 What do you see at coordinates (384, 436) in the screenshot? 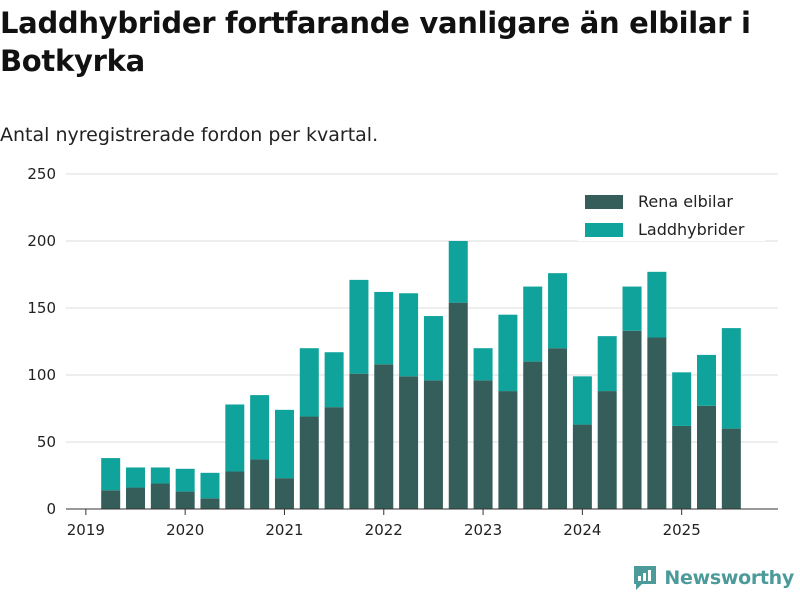
I see `bar-rena-elbilar-2022-q1` at bounding box center [384, 436].